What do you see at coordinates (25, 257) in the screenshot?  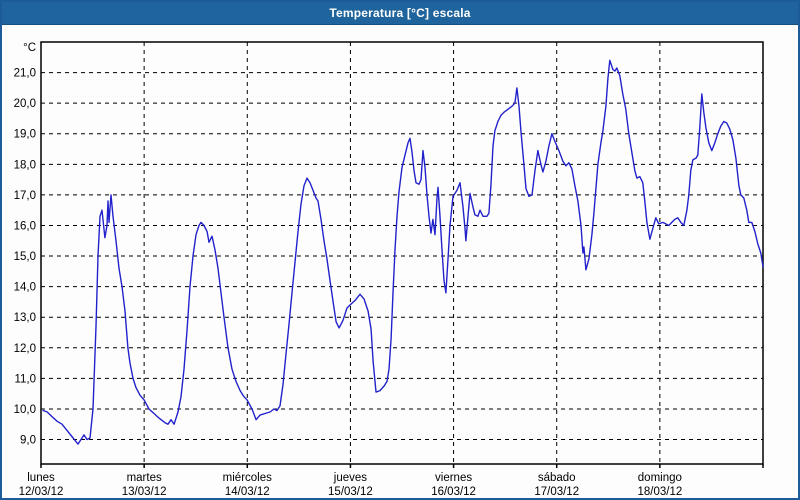 I see `y-axis-tick-label: 15,0` at bounding box center [25, 257].